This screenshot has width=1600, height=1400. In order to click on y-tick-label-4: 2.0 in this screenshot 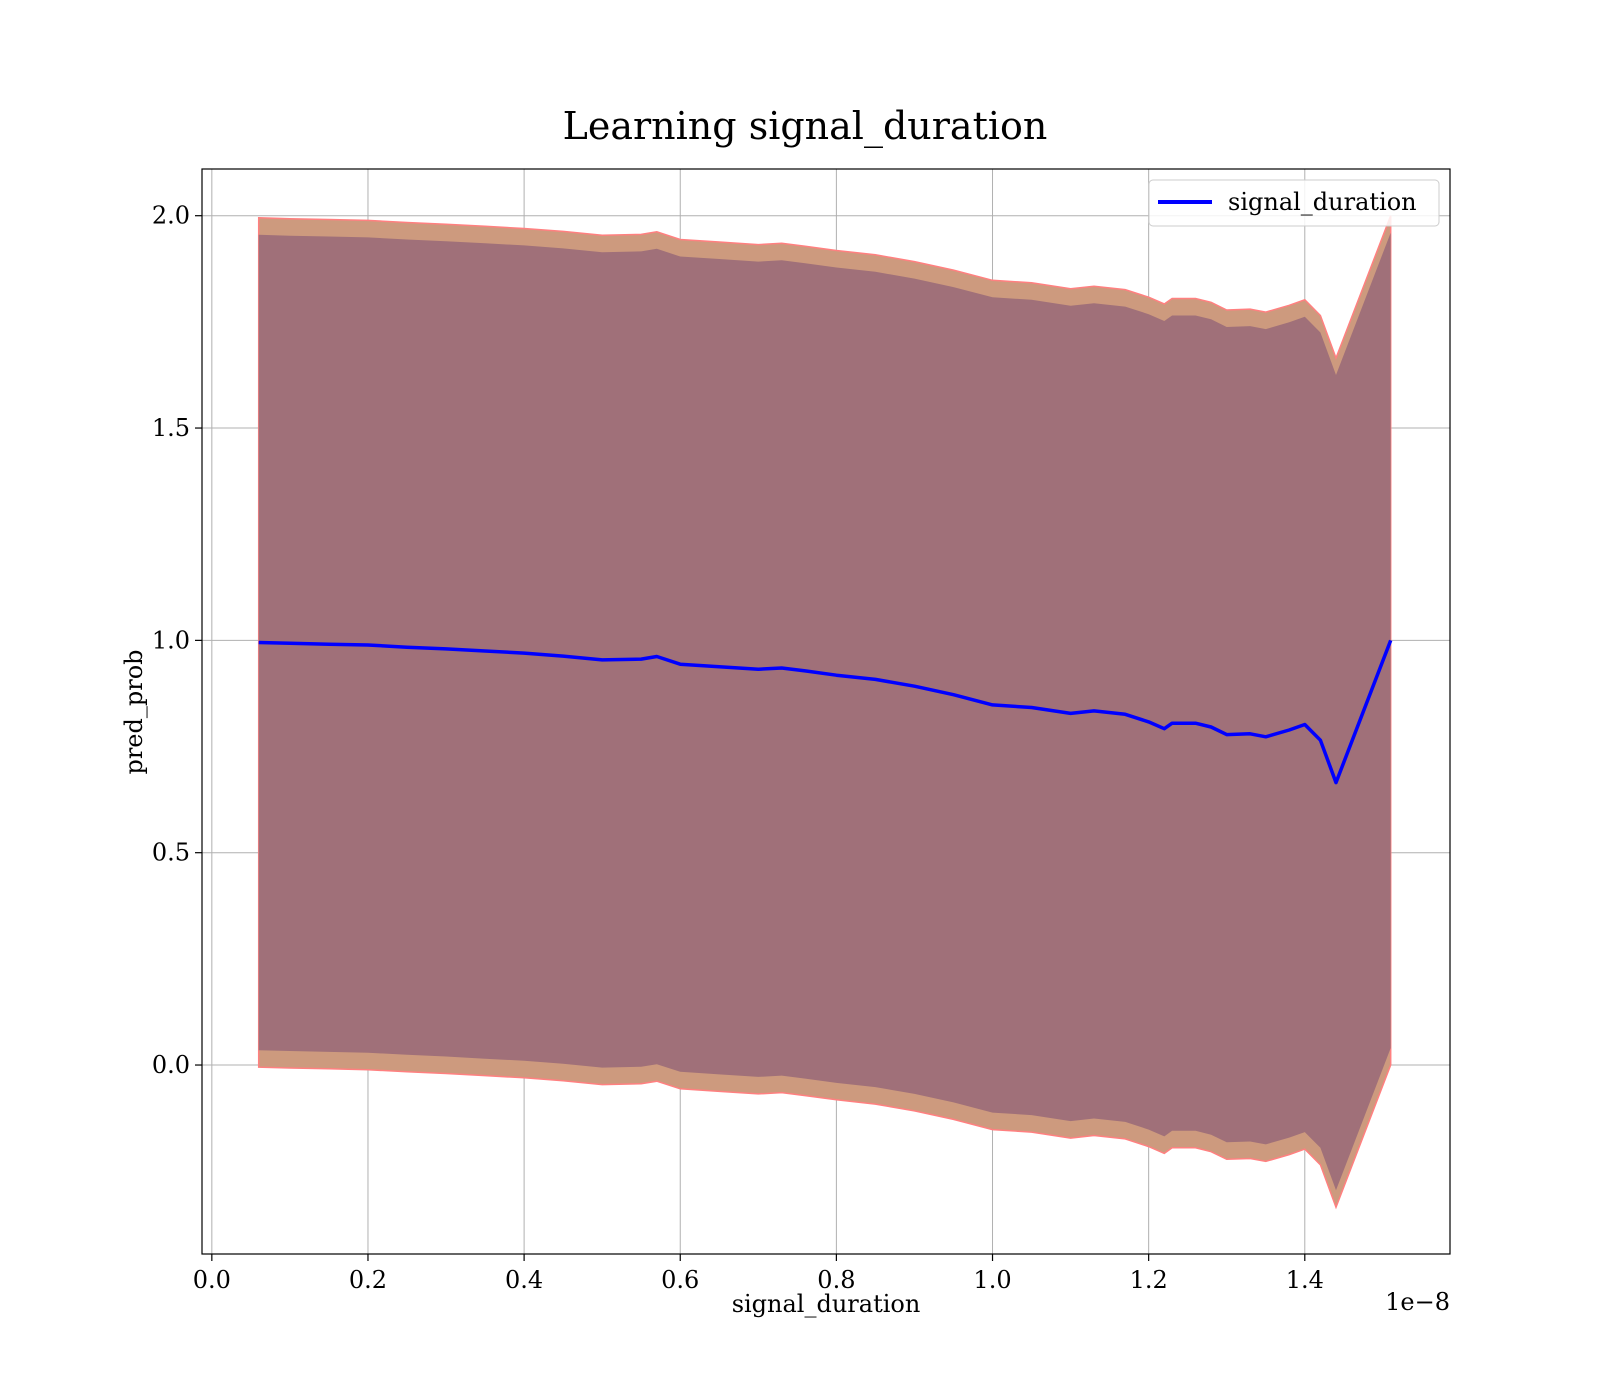, I will do `click(171, 216)`.